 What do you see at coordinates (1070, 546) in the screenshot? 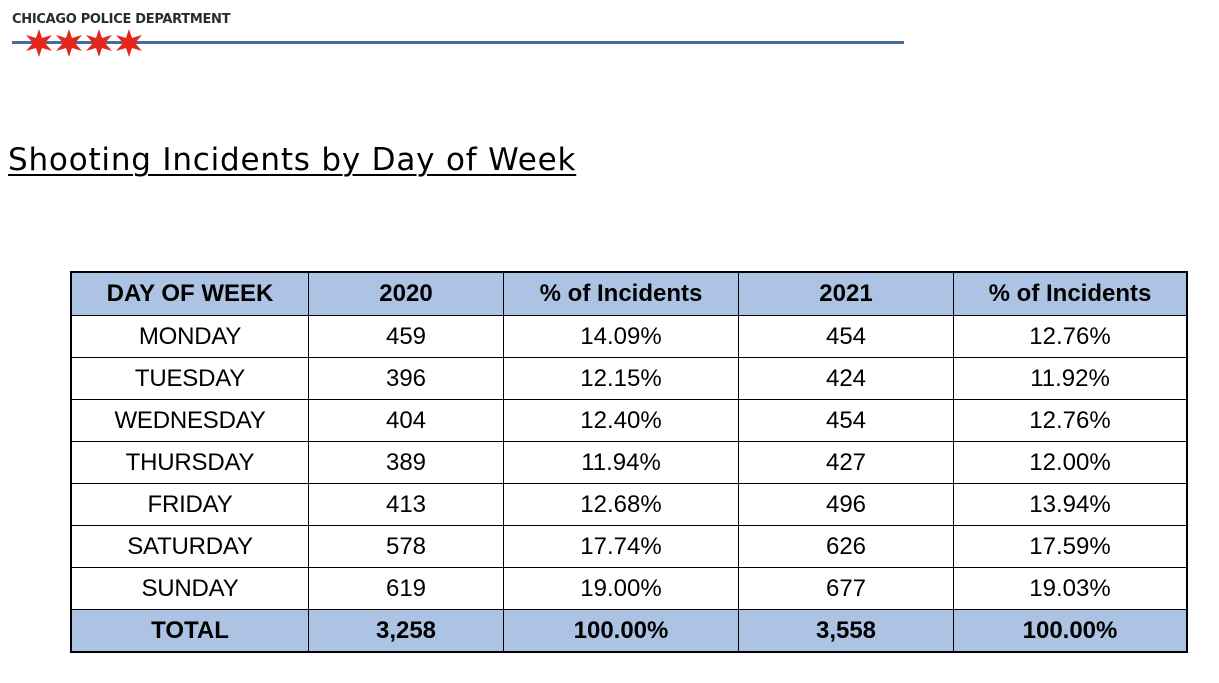
I see `percent-2021-cell: 17.59%` at bounding box center [1070, 546].